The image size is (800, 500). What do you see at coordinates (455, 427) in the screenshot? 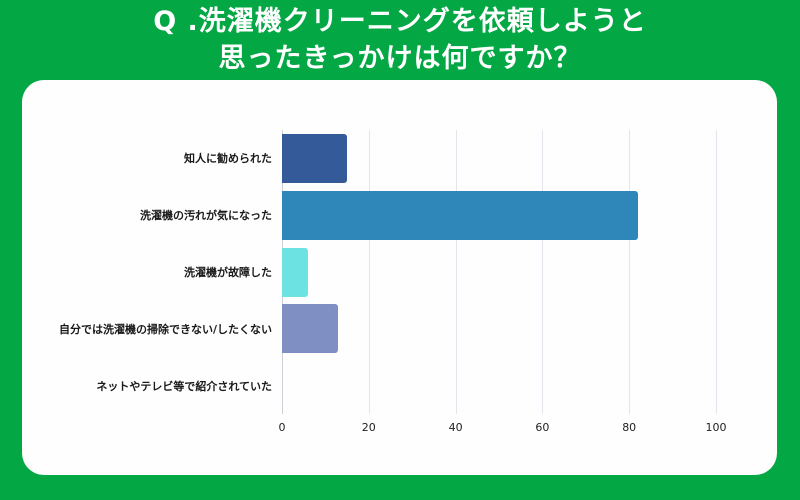
I see `x-tick-label: 40` at bounding box center [455, 427].